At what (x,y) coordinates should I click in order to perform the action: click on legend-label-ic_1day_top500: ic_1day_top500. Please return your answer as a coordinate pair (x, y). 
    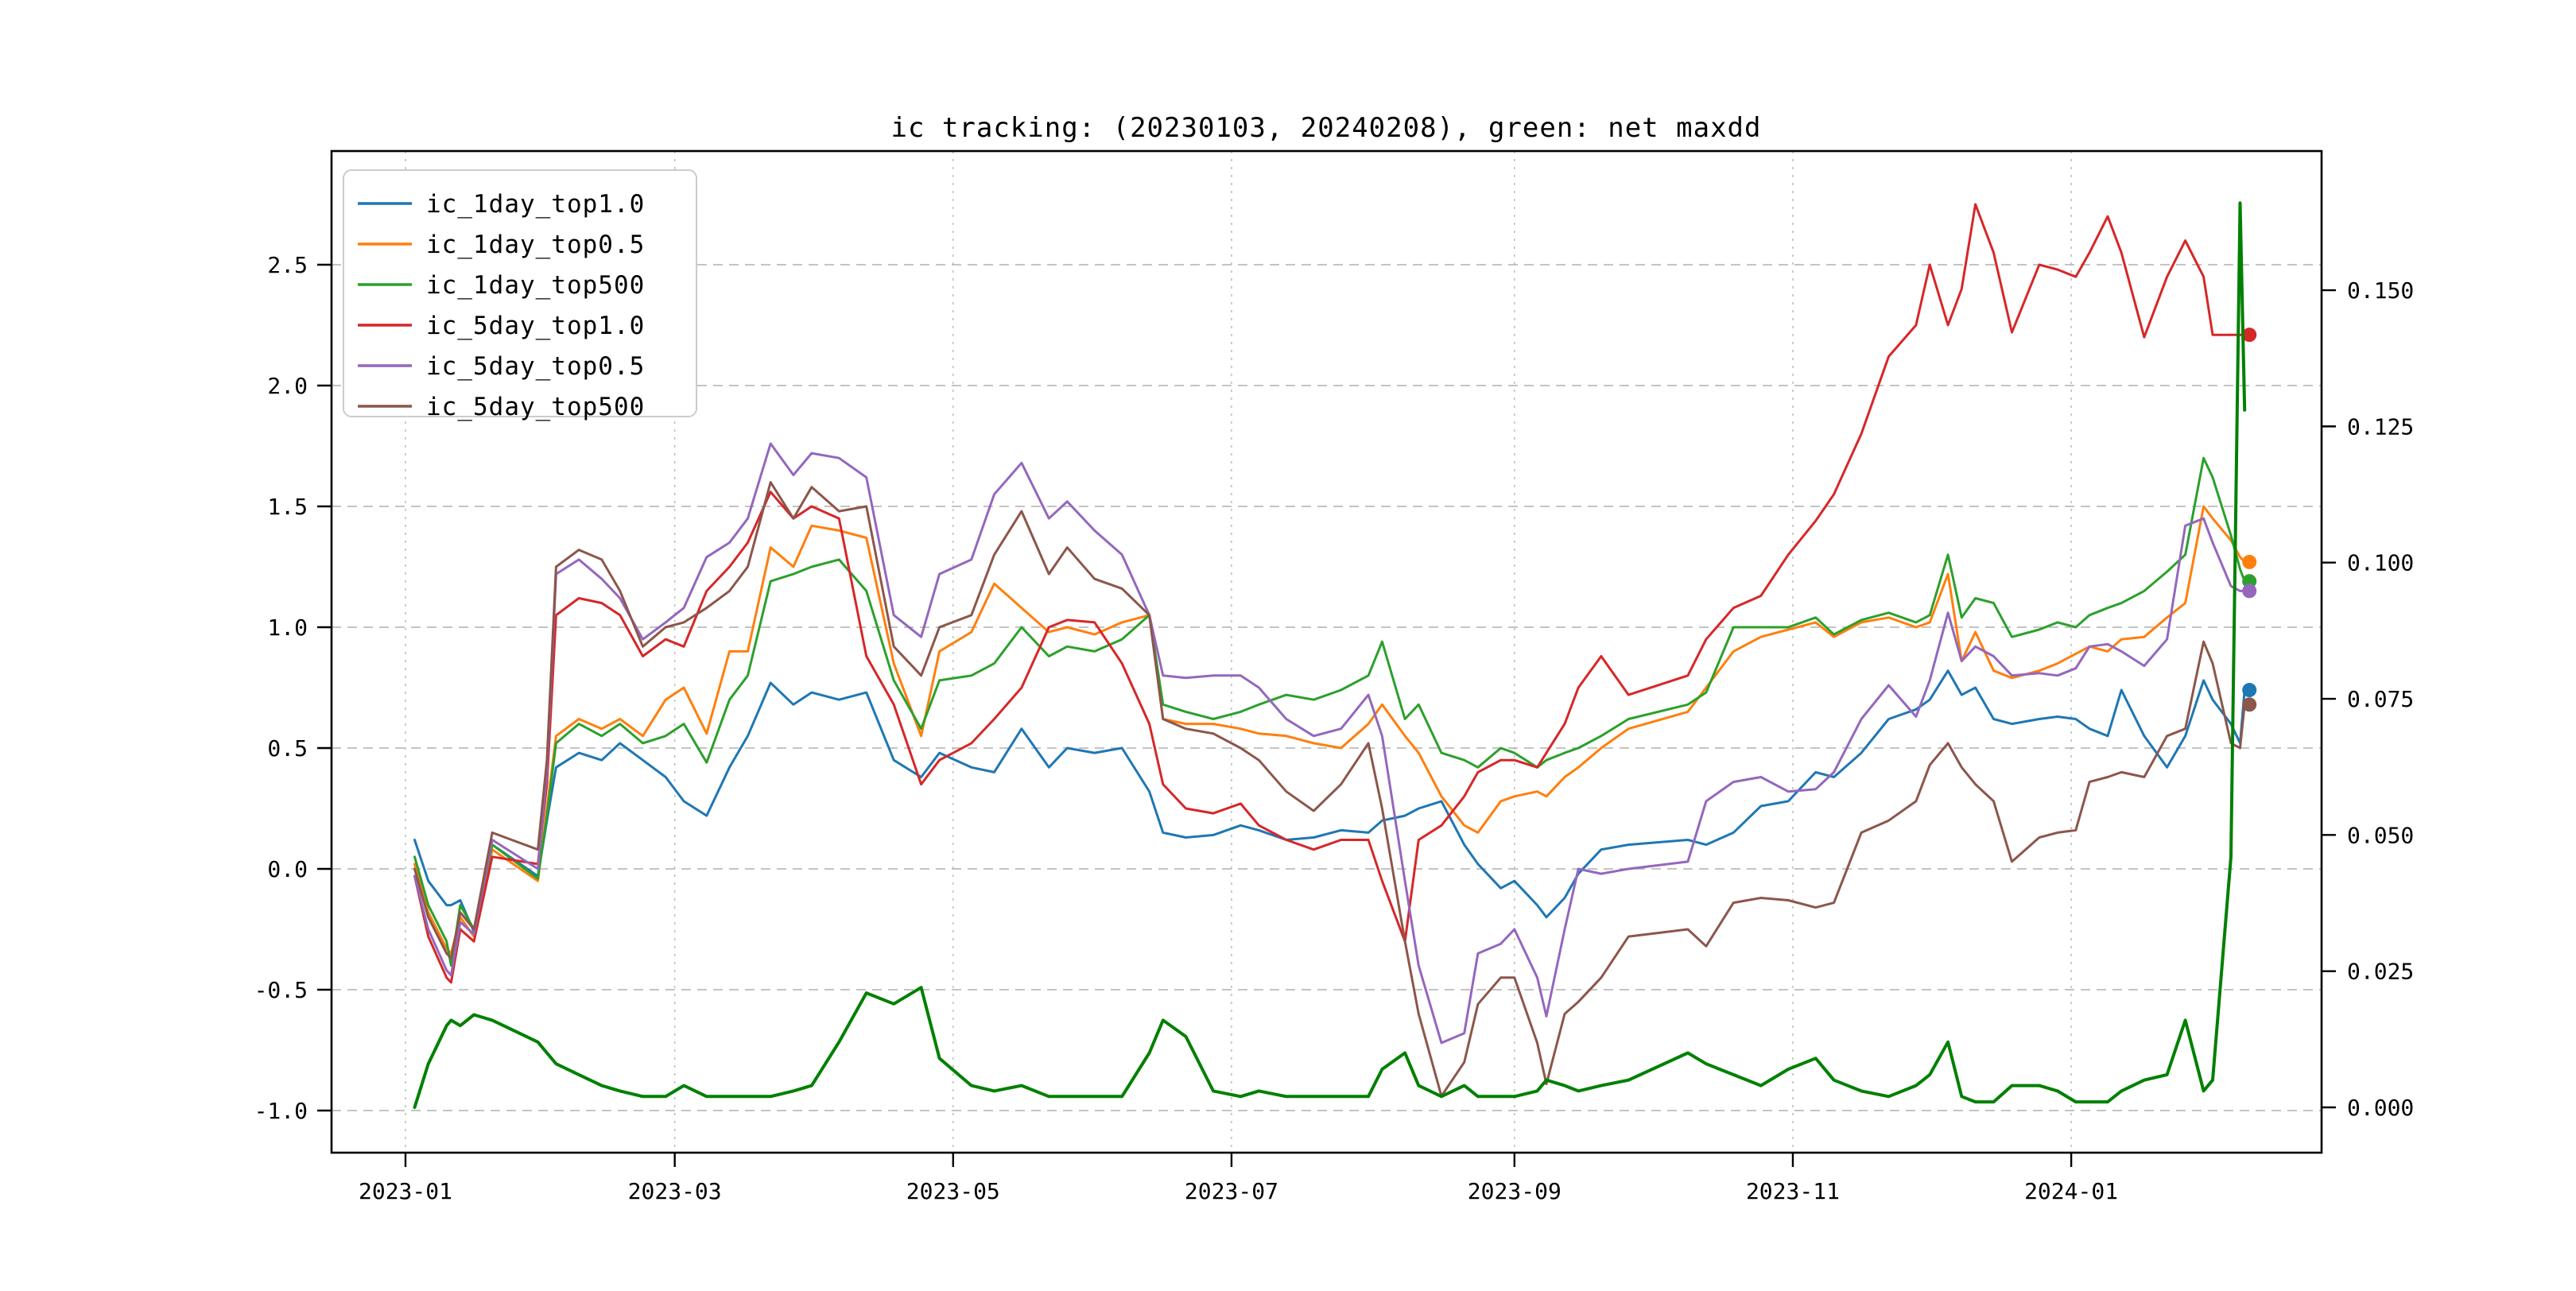
    Looking at the image, I should click on (535, 285).